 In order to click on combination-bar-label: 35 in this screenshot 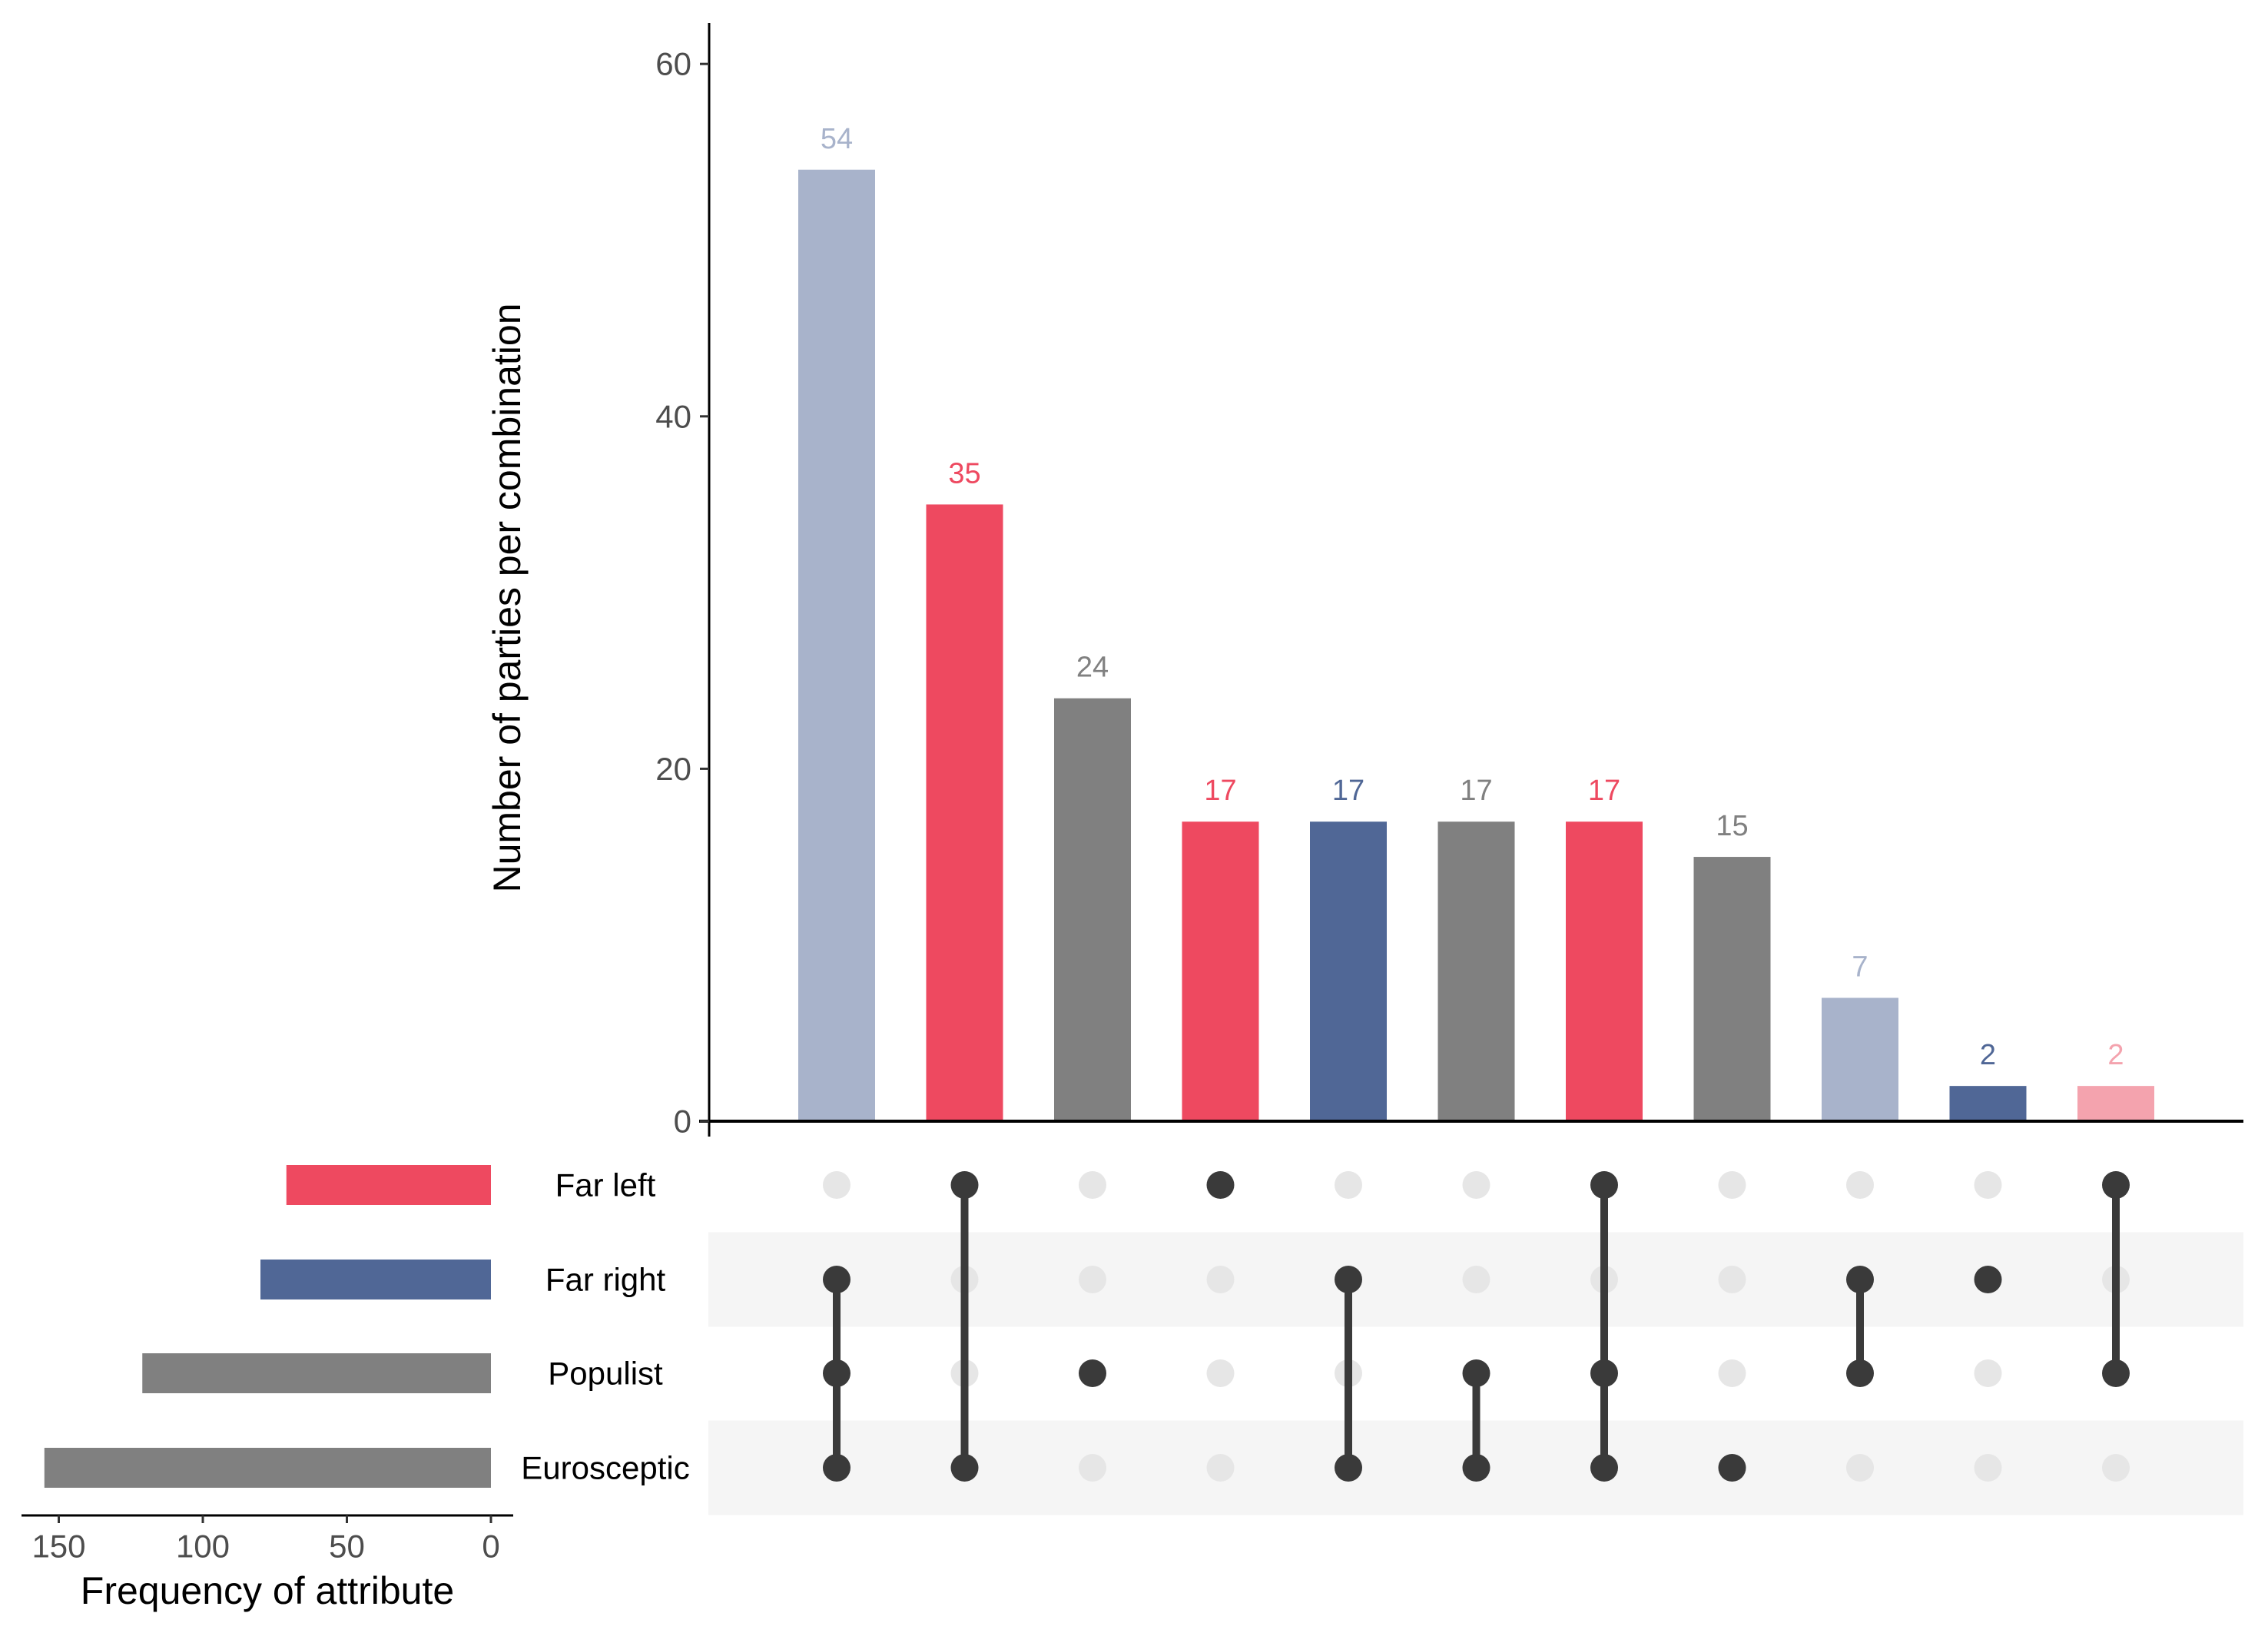, I will do `click(964, 473)`.